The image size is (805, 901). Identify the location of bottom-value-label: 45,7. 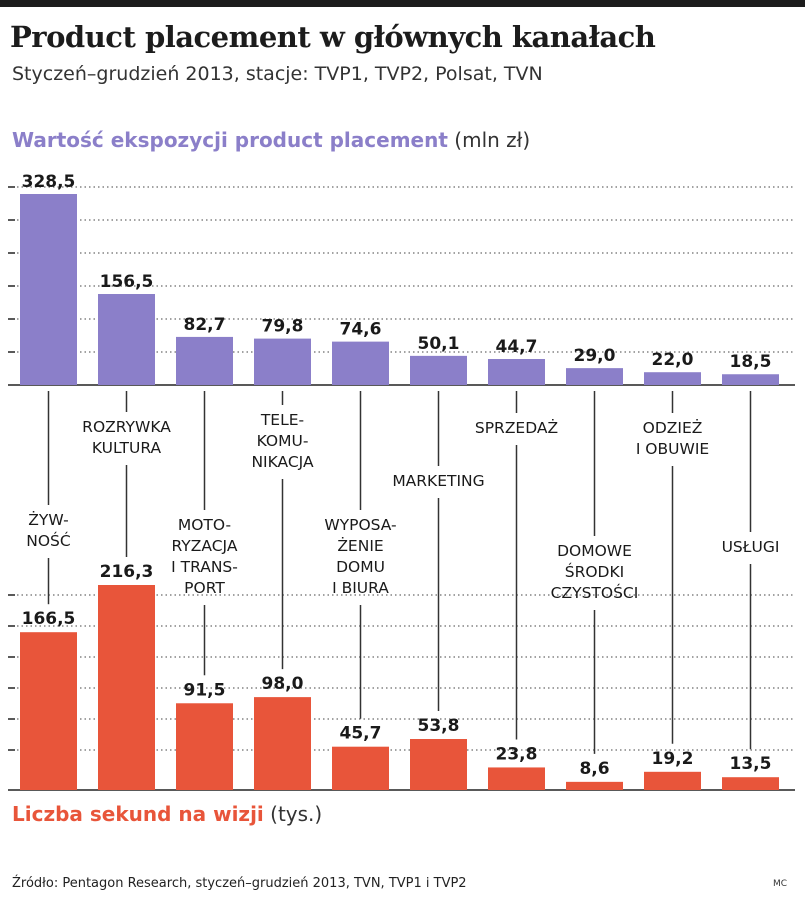
(361, 734).